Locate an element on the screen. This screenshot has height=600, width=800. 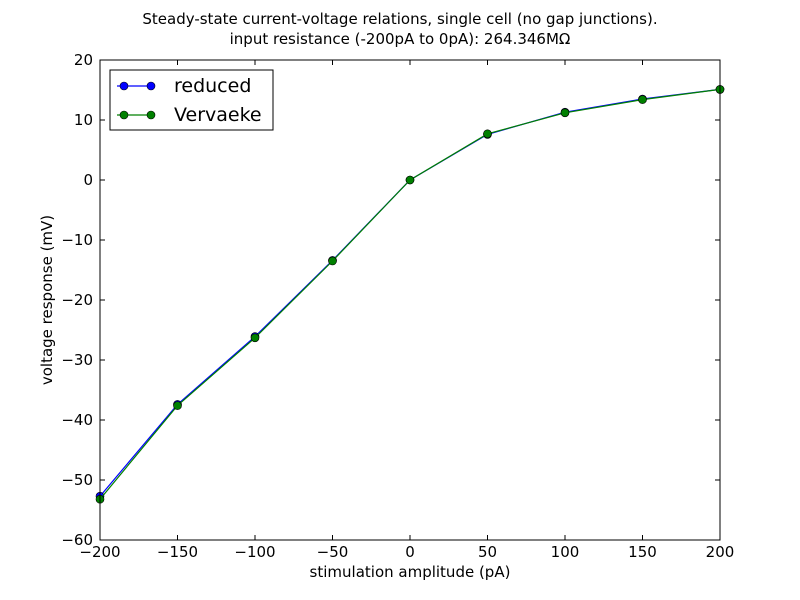
y-tick-label: −30 is located at coordinates (77, 360).